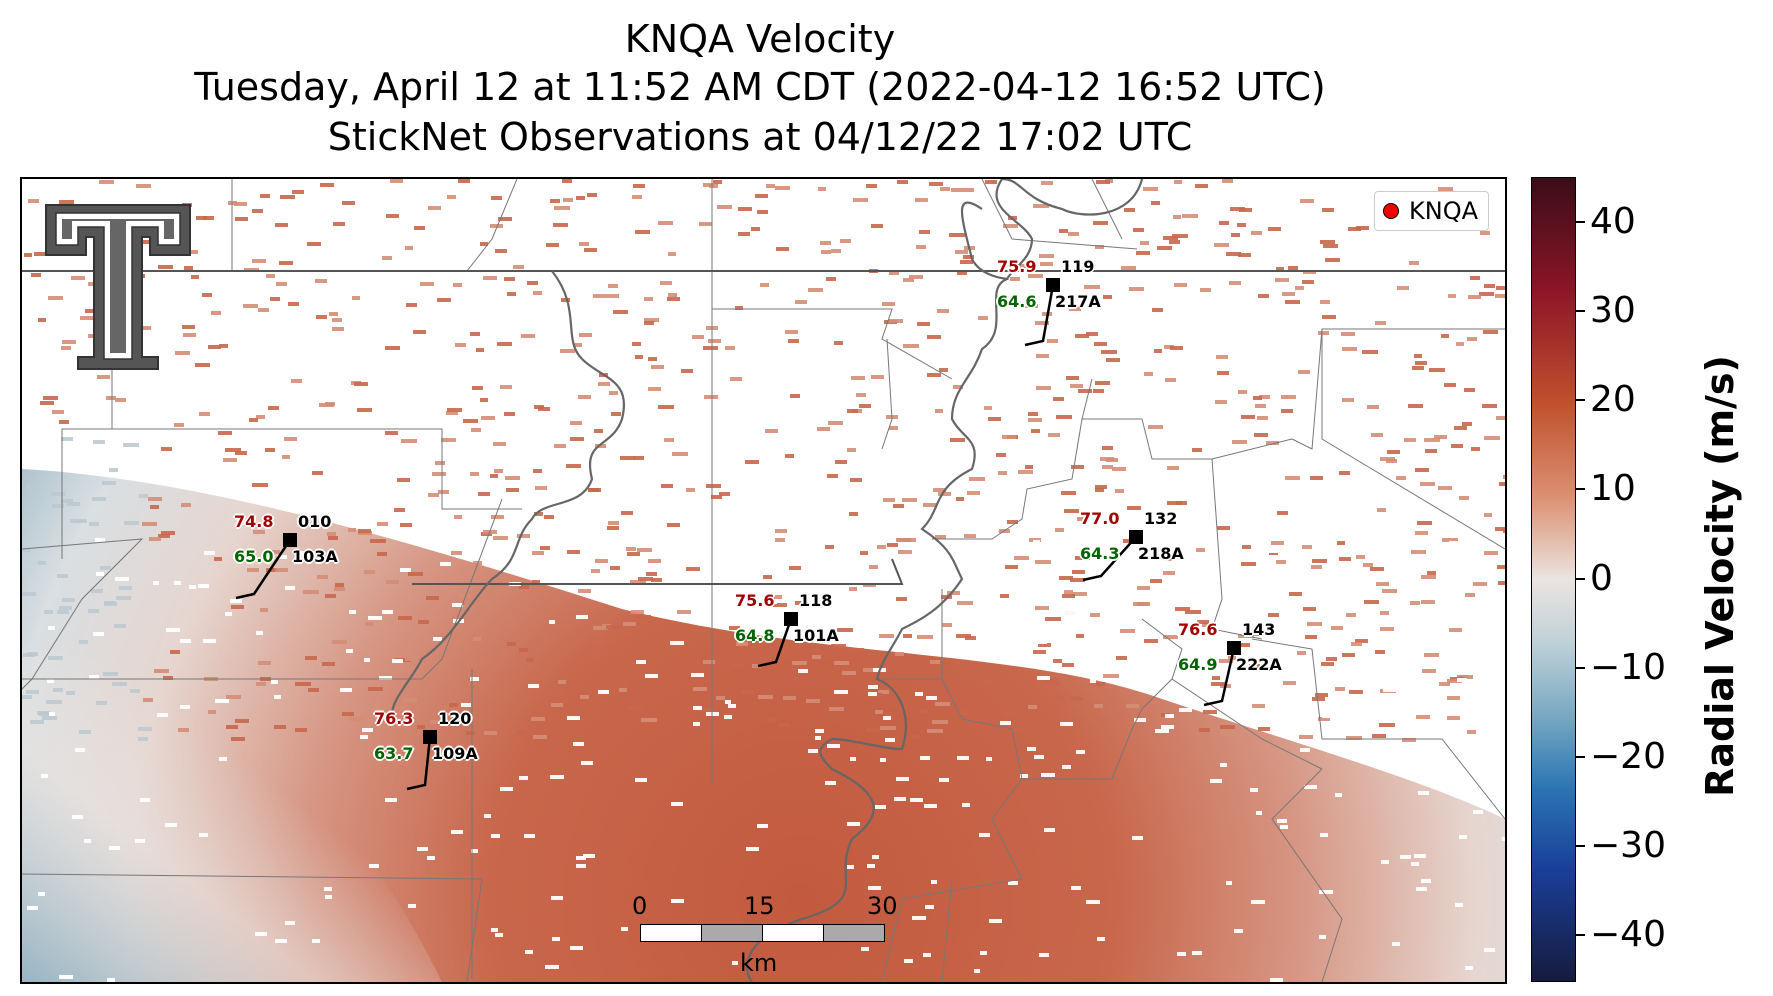 The width and height of the screenshot is (1773, 996). What do you see at coordinates (1613, 400) in the screenshot?
I see `colorbar-tick-label: 20` at bounding box center [1613, 400].